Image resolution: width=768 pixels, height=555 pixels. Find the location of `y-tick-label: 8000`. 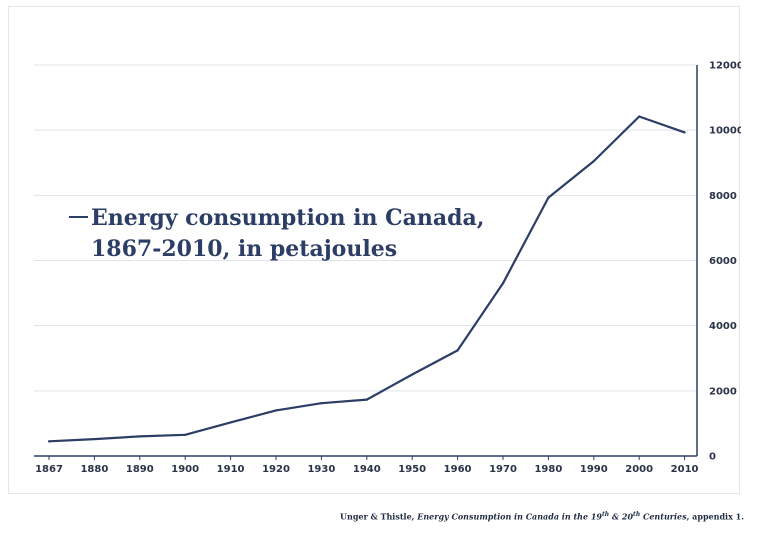

y-tick-label: 8000 is located at coordinates (723, 196).